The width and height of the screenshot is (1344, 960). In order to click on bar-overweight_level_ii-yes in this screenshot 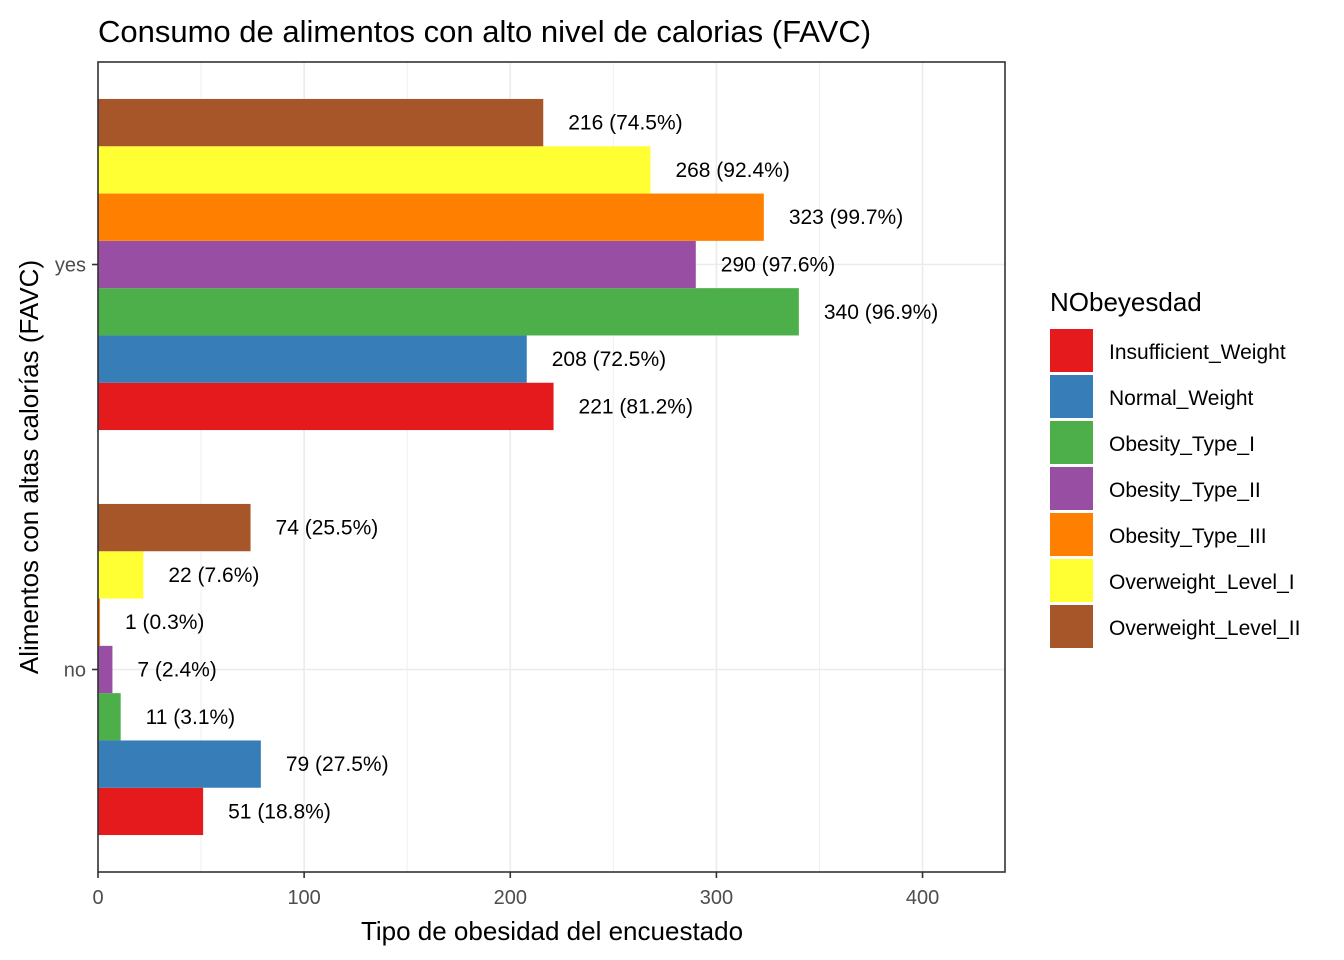, I will do `click(321, 122)`.